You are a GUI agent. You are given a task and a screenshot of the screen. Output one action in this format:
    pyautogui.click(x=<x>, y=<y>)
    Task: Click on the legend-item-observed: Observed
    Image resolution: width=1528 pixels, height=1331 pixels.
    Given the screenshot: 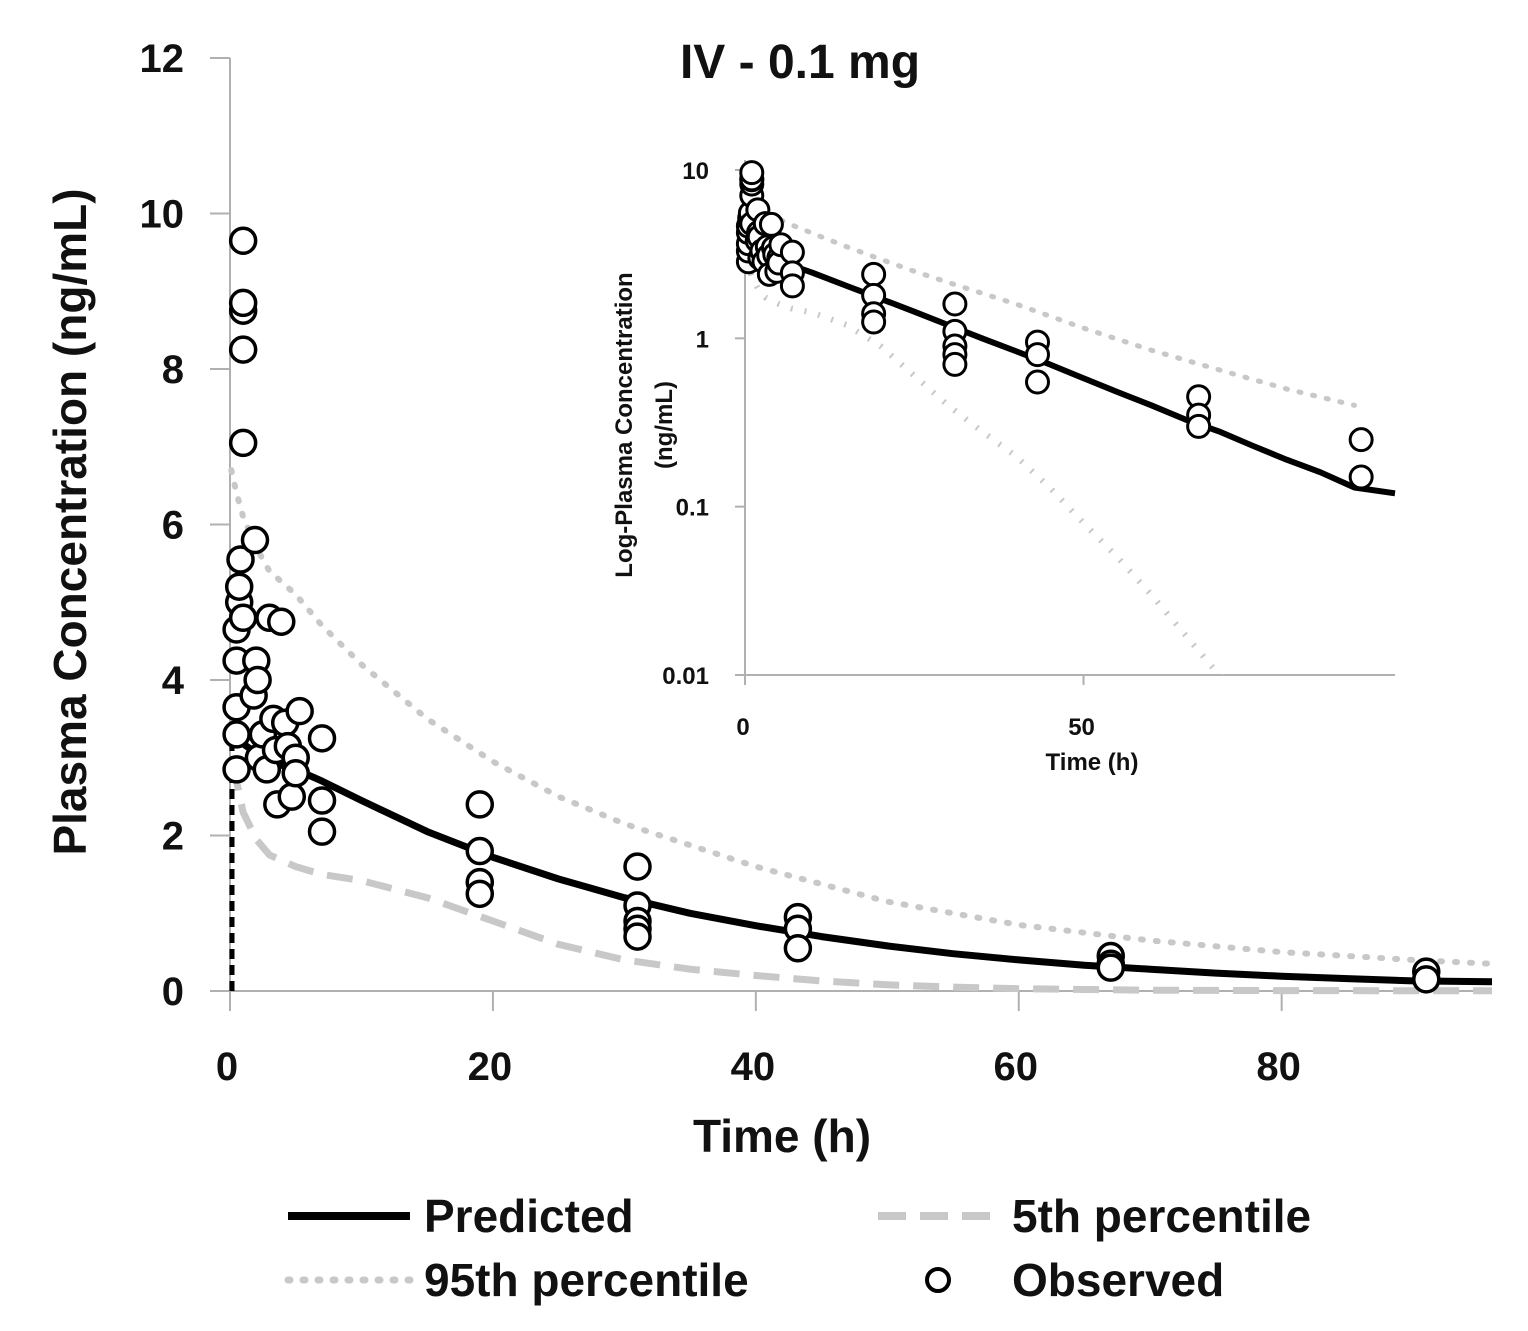 What is the action you would take?
    pyautogui.click(x=1074, y=1280)
    